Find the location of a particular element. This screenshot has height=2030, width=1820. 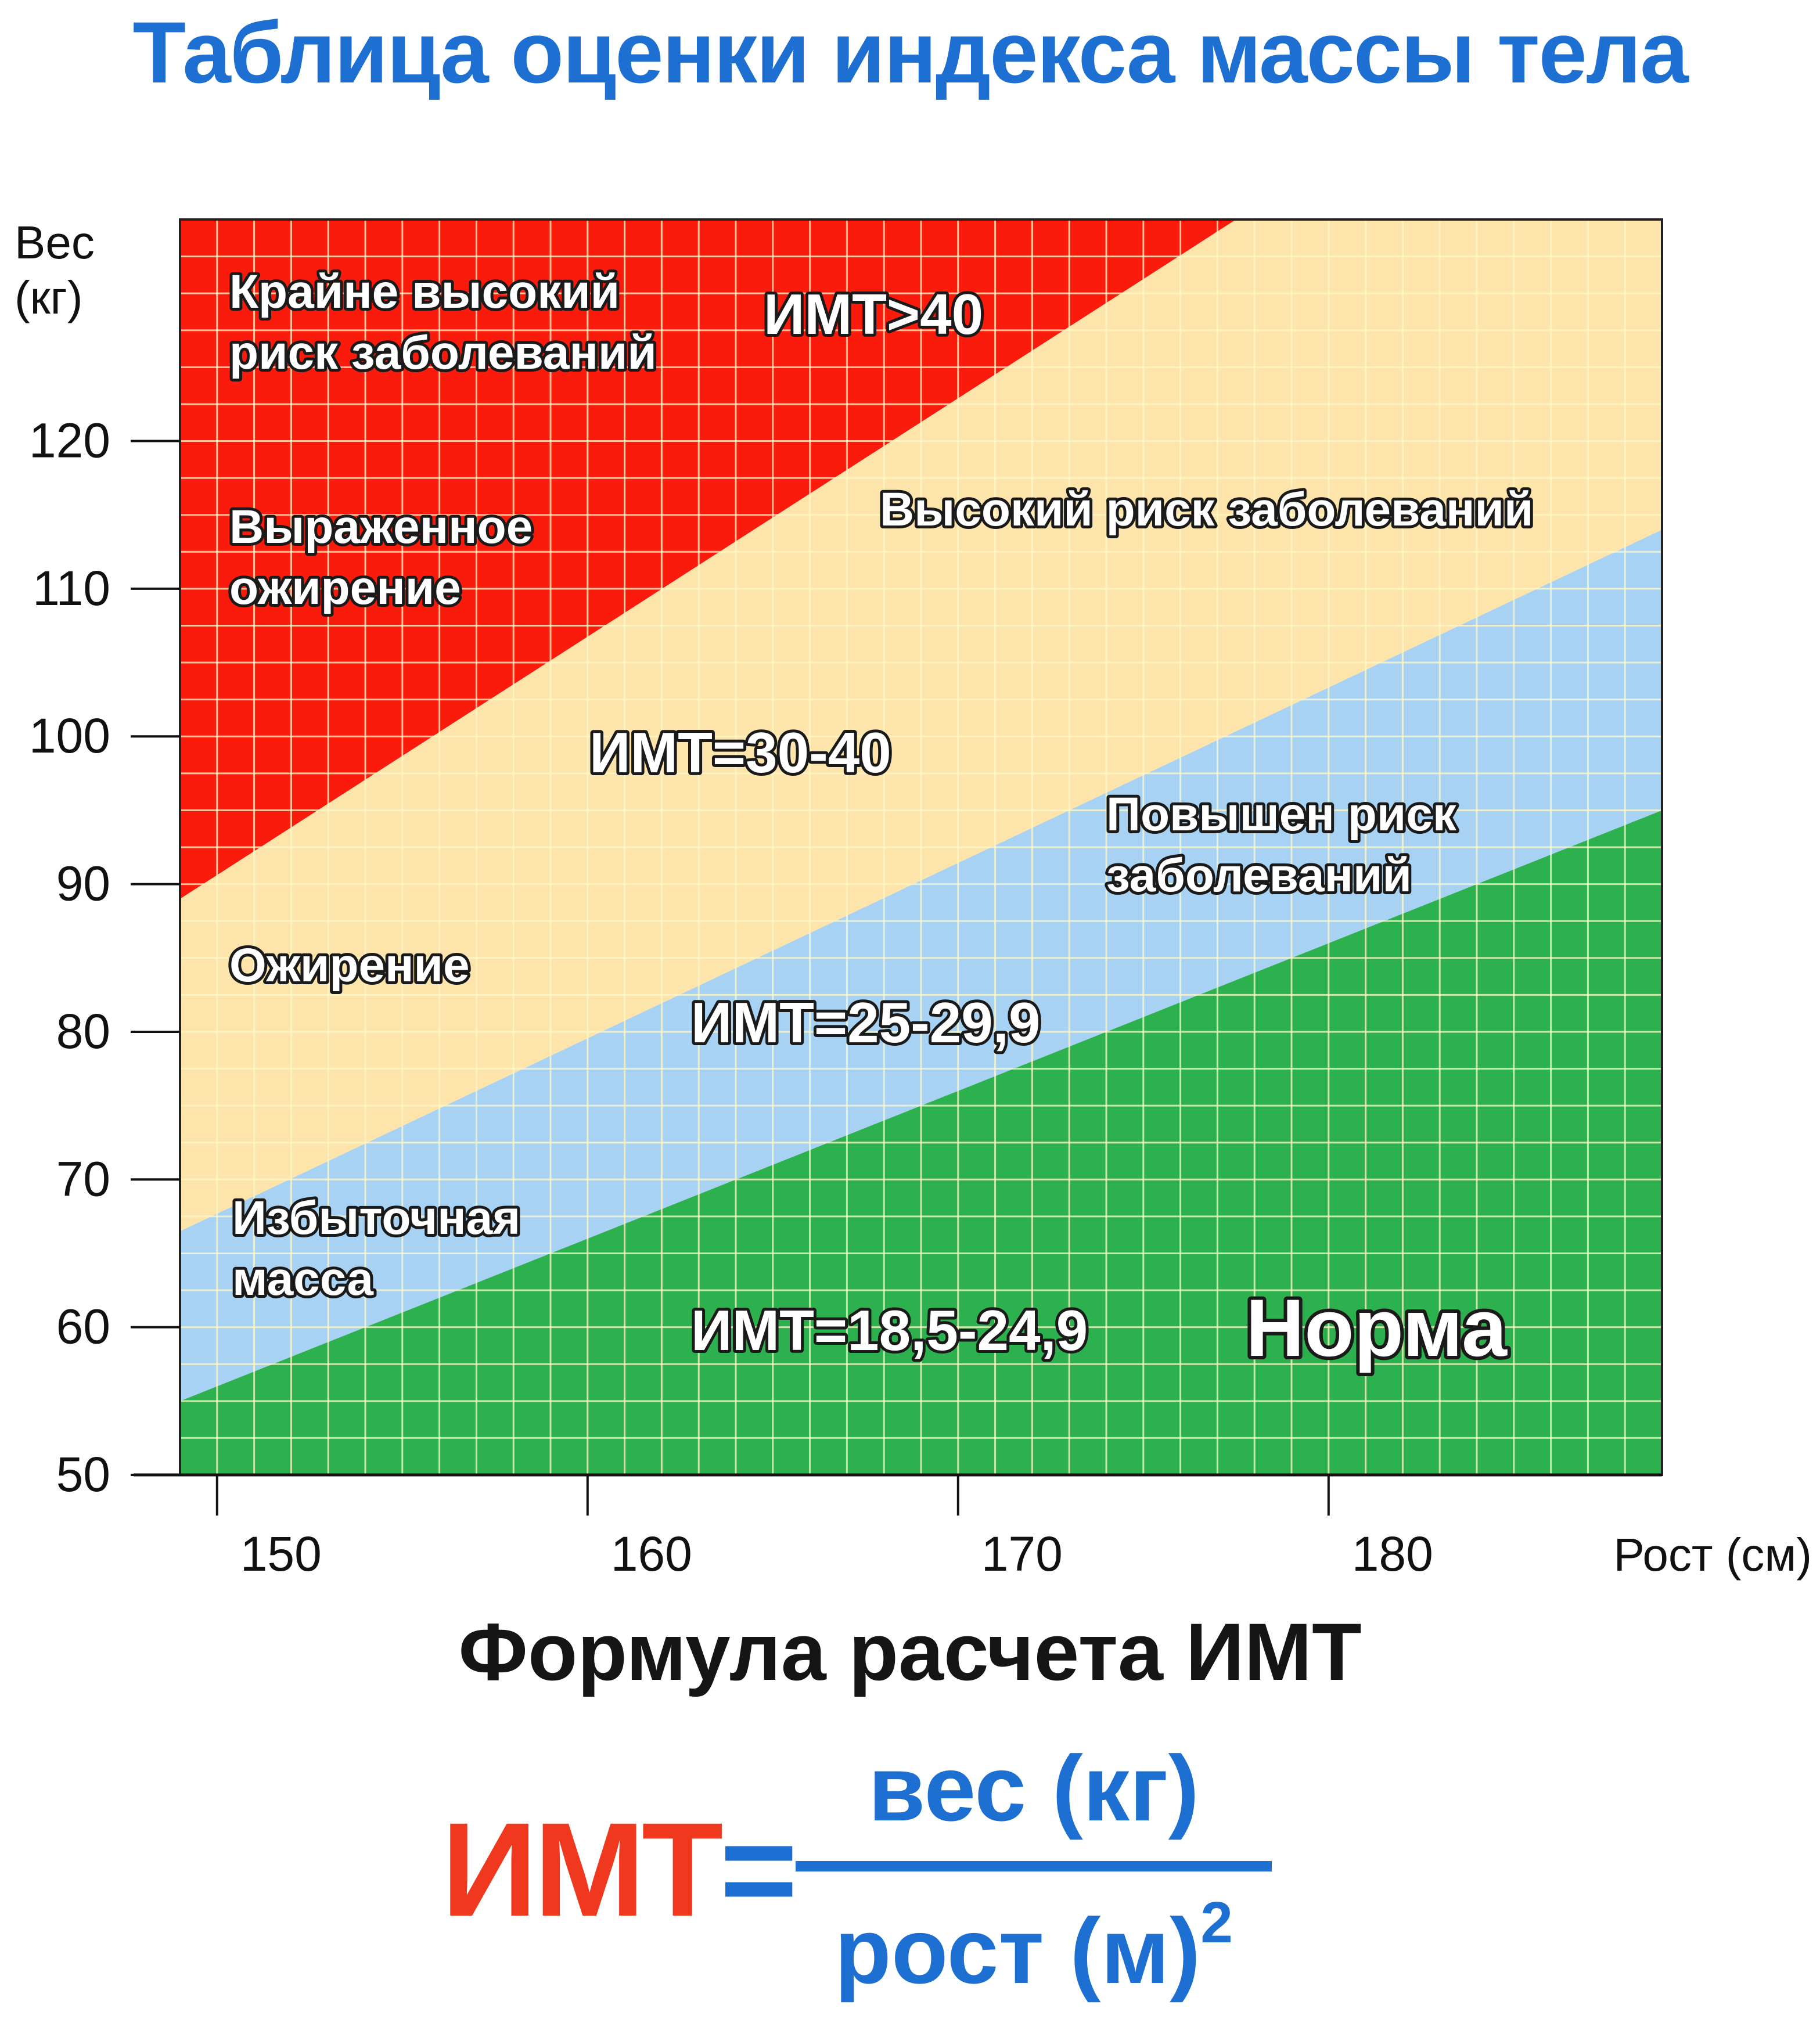

label-pronounced-obesity: Выраженное is located at coordinates (381, 527).